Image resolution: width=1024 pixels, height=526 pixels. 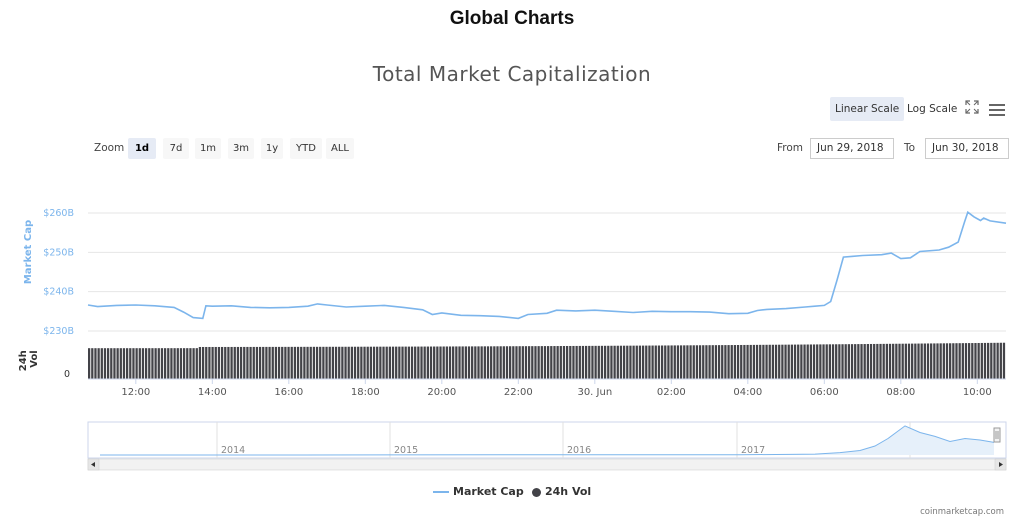 I want to click on linear-scale-button: Linear Scale, so click(x=867, y=109).